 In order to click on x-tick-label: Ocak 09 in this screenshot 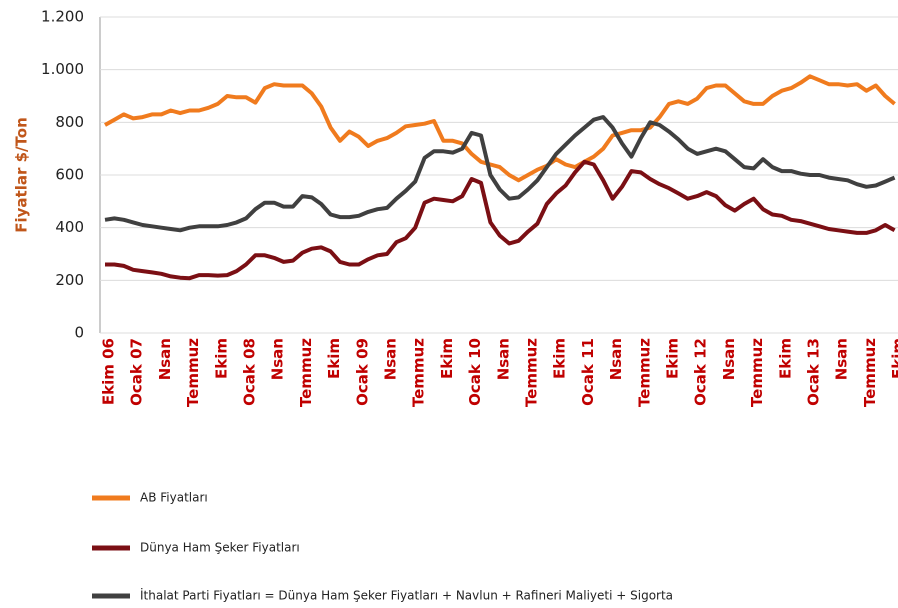, I will do `click(362, 372)`.